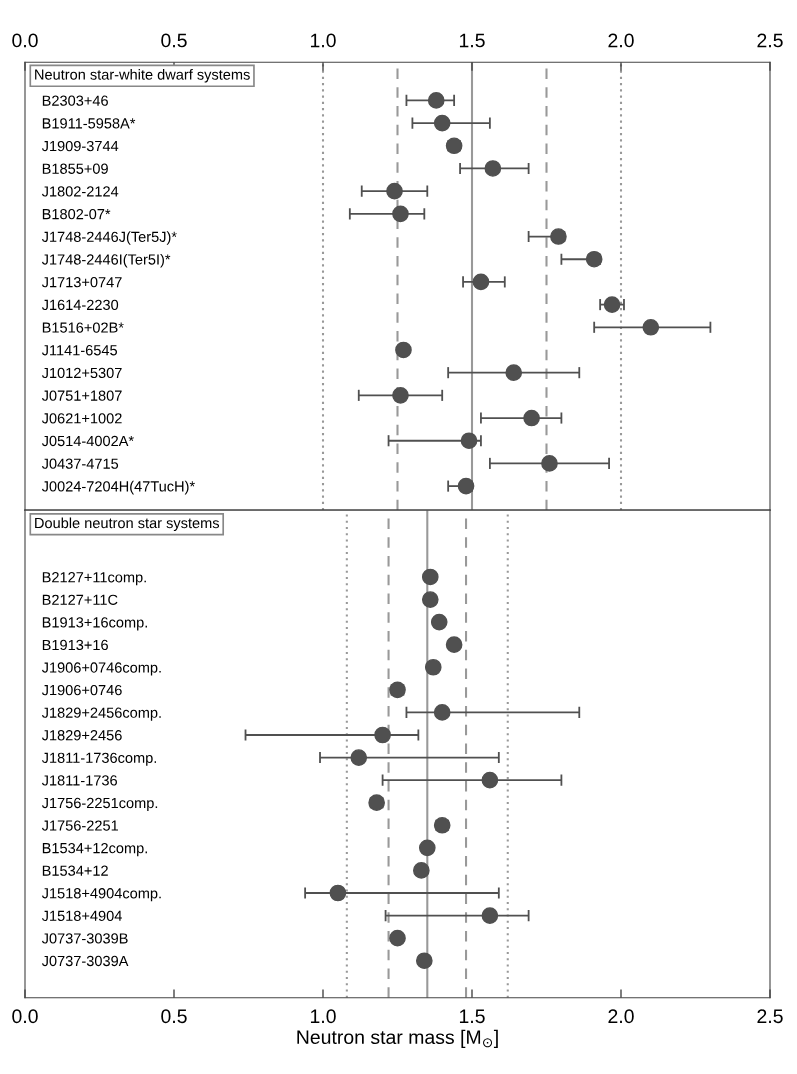 The width and height of the screenshot is (797, 1074). I want to click on y-tick-label: J1518+4904, so click(81, 915).